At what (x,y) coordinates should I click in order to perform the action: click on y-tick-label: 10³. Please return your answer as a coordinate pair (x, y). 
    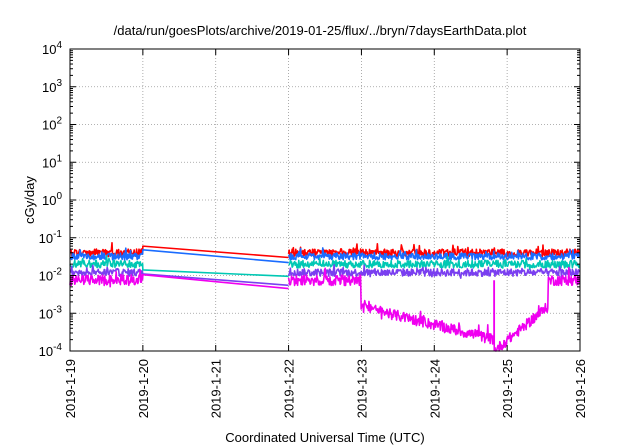
    Looking at the image, I should click on (52, 86).